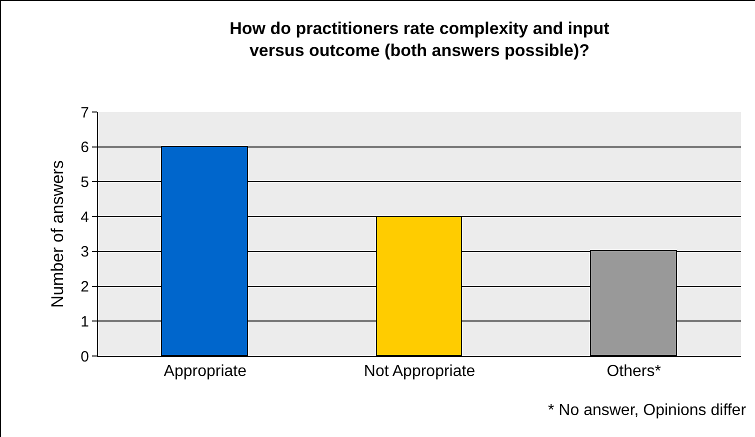 This screenshot has width=755, height=437. What do you see at coordinates (84, 182) in the screenshot?
I see `y-tick-label: 5` at bounding box center [84, 182].